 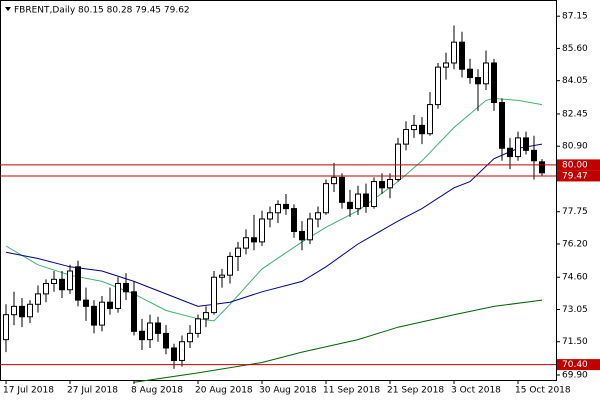 I want to click on chart-title: FBRENT,Daily 80.15 80.28 79.45 79.62, so click(x=102, y=11).